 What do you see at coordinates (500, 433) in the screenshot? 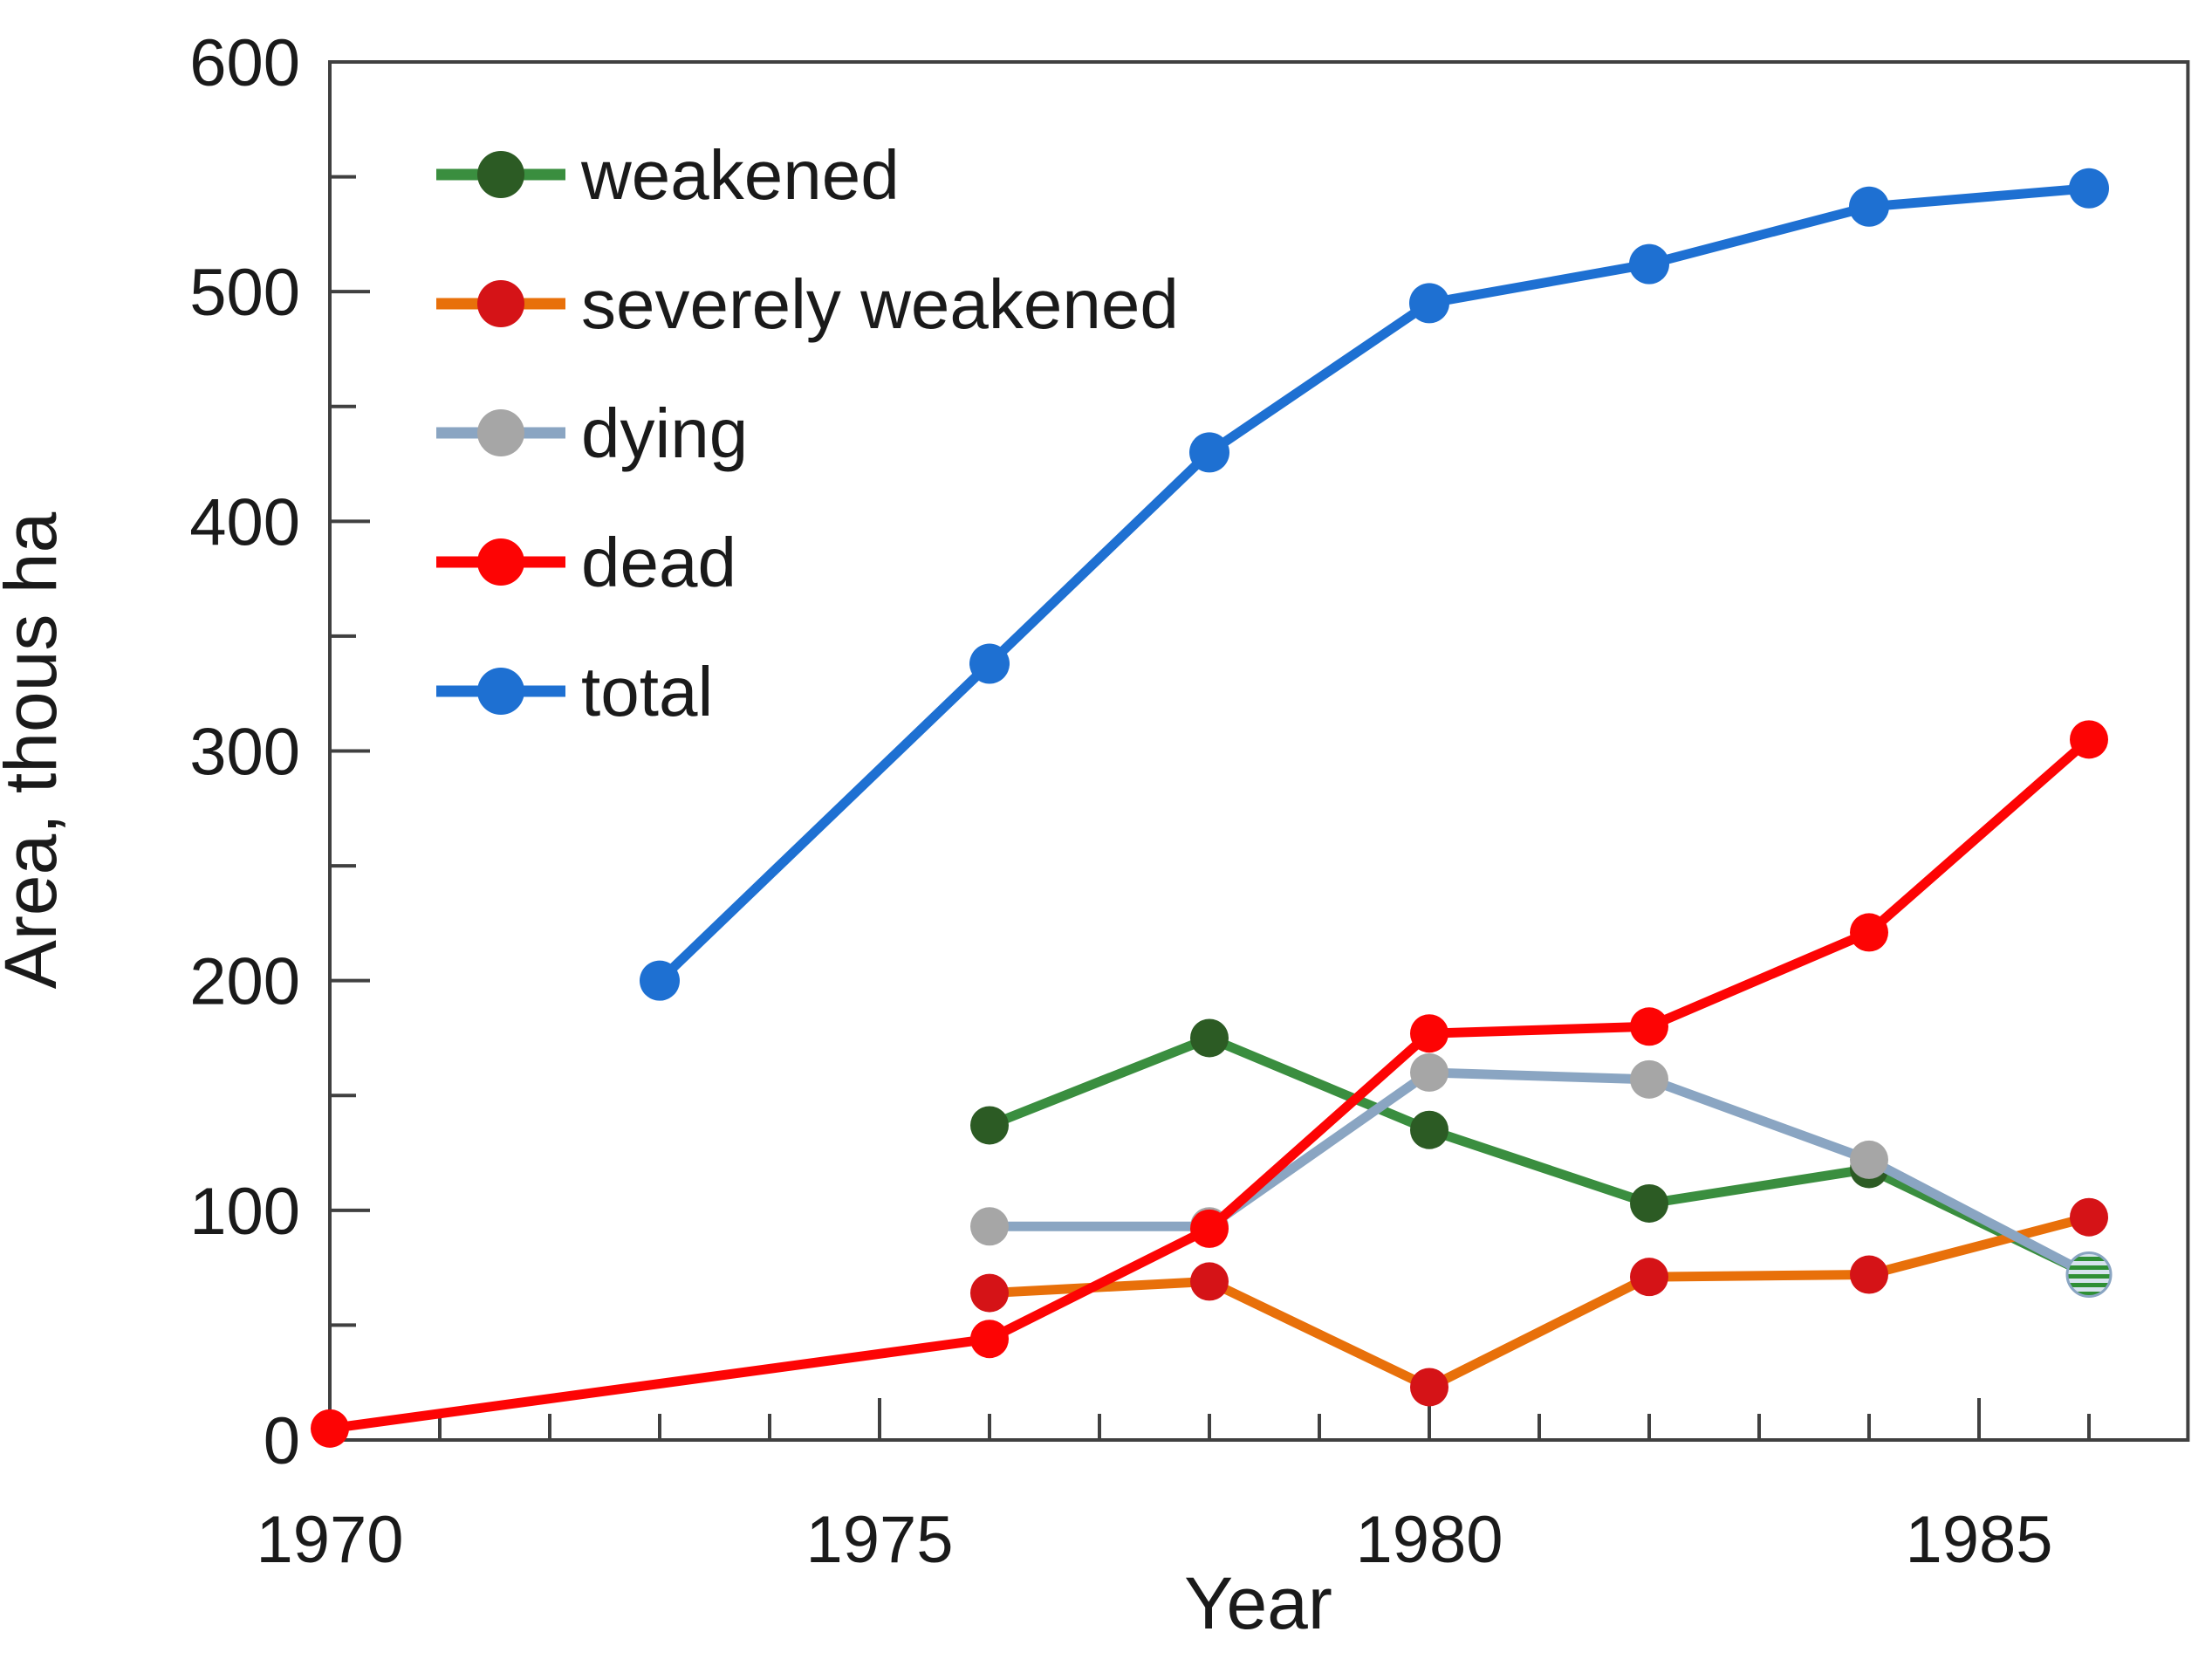
I see `legend-marker-dying` at bounding box center [500, 433].